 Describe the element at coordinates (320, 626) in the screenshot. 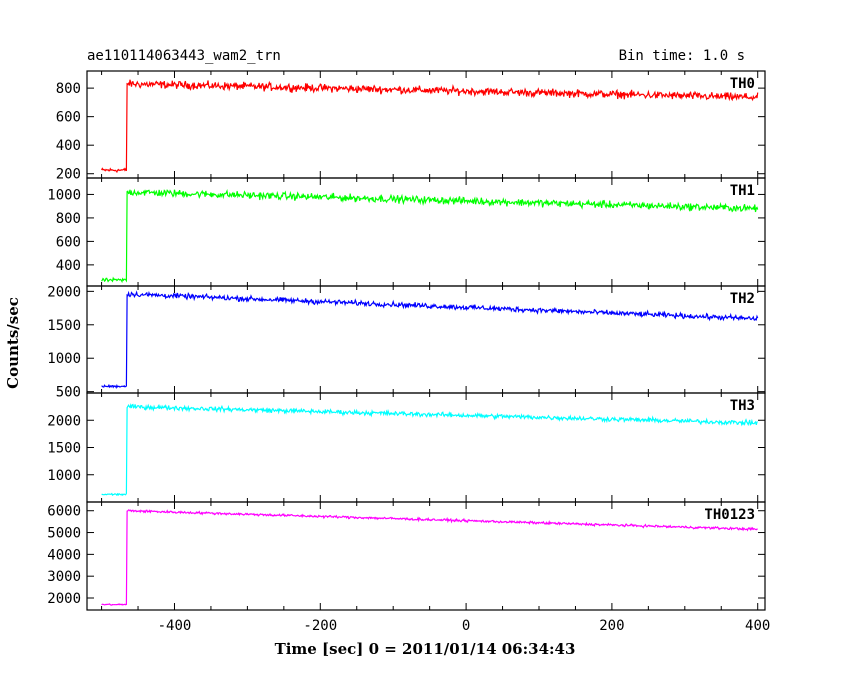

I see `x-tick-label: -200` at that location.